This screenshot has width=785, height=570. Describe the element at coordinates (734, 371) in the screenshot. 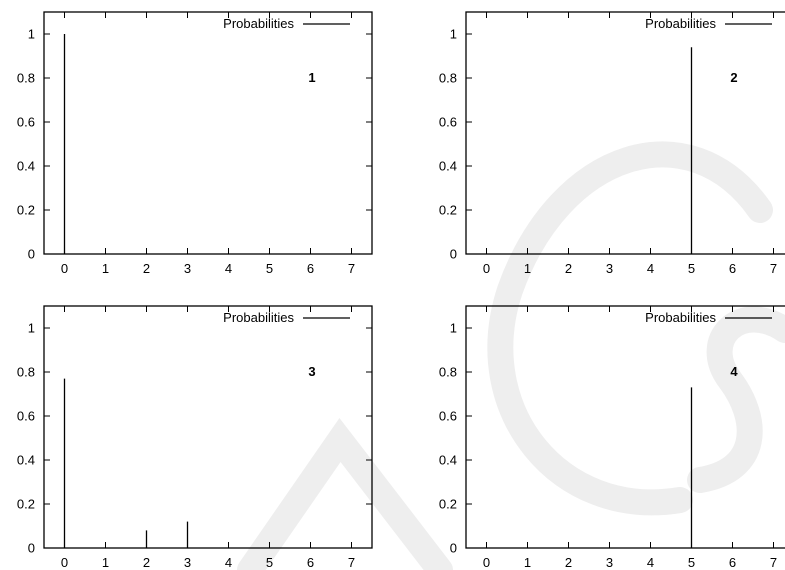

I see `panel-number-label: 4` at that location.